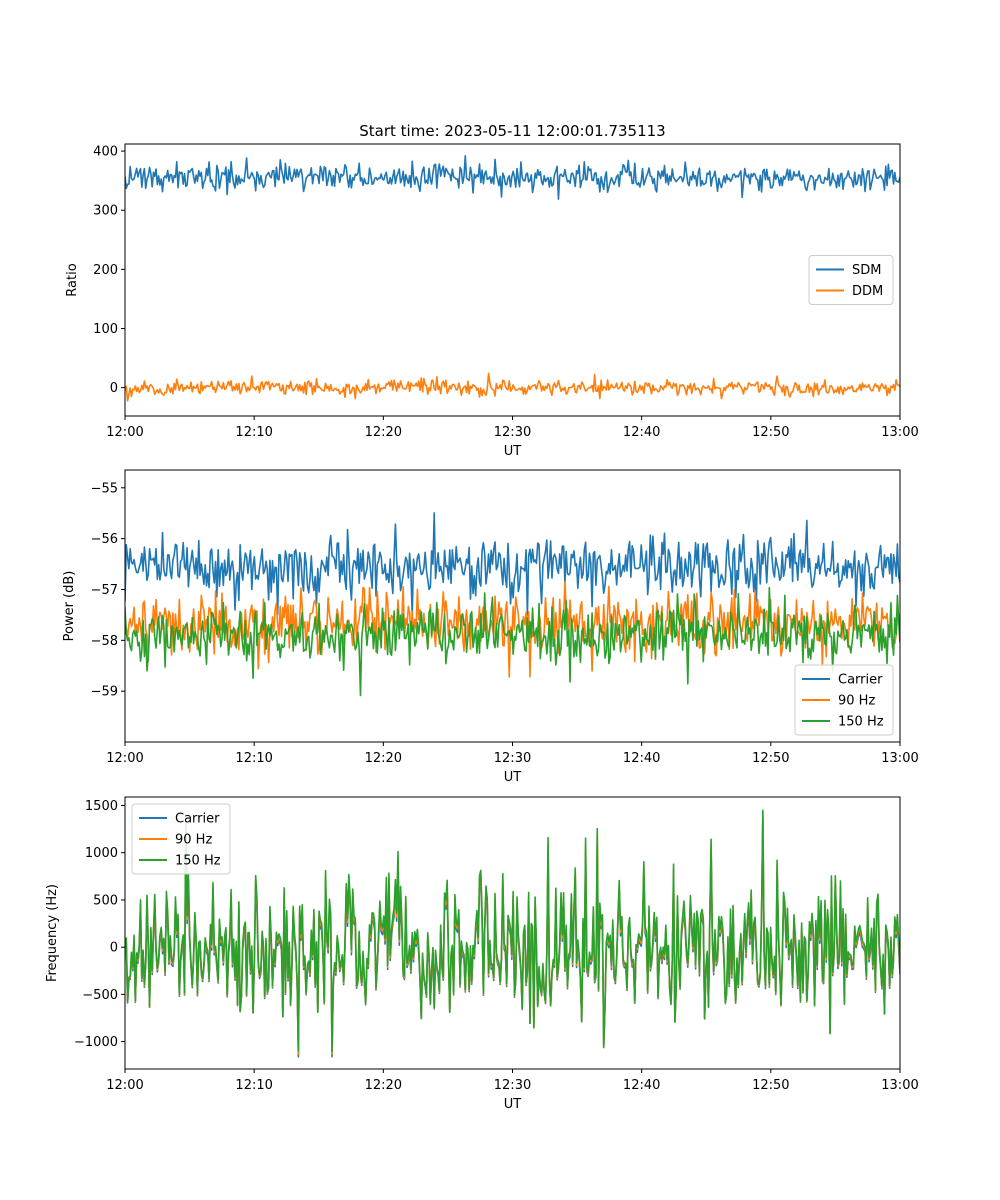 Image resolution: width=1000 pixels, height=1200 pixels. Describe the element at coordinates (101, 806) in the screenshot. I see `y-tick-label: 1500` at that location.